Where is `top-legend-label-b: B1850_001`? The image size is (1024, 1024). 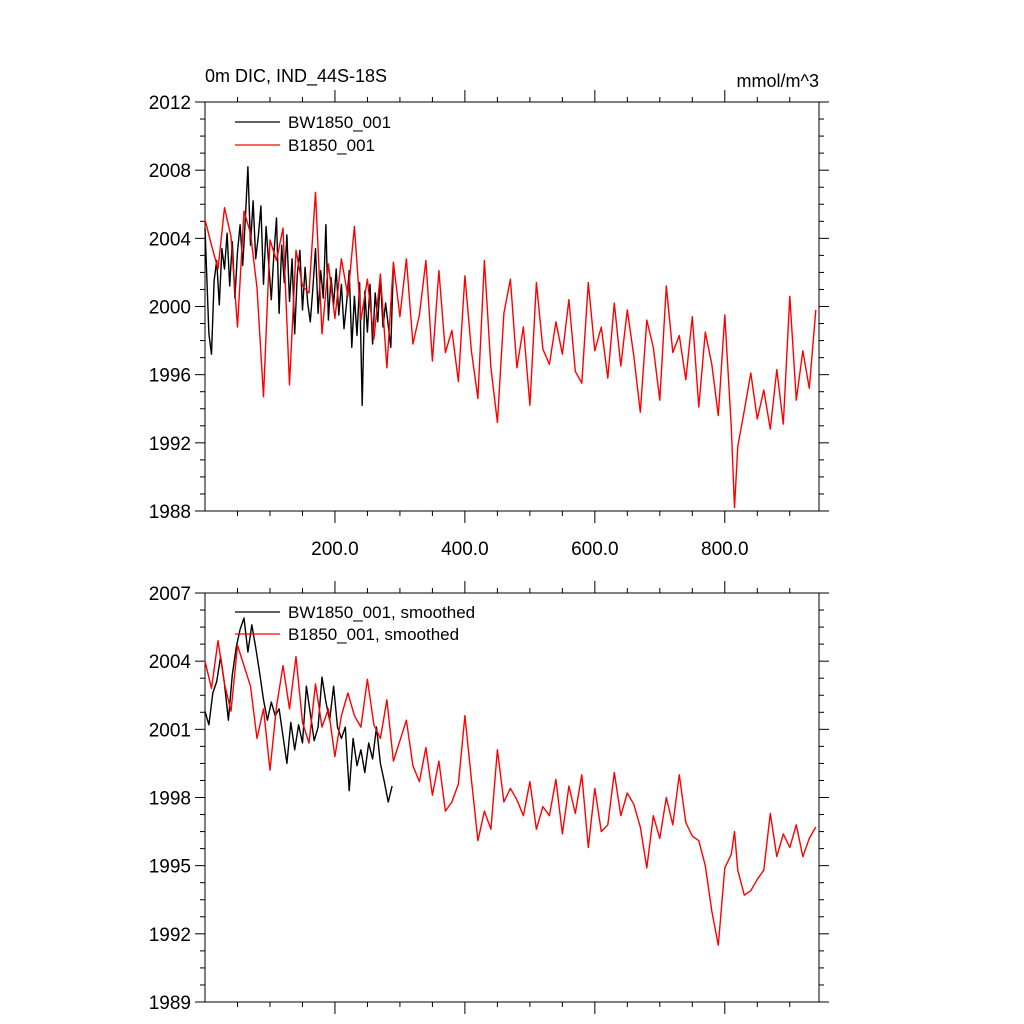 top-legend-label-b: B1850_001 is located at coordinates (331, 145).